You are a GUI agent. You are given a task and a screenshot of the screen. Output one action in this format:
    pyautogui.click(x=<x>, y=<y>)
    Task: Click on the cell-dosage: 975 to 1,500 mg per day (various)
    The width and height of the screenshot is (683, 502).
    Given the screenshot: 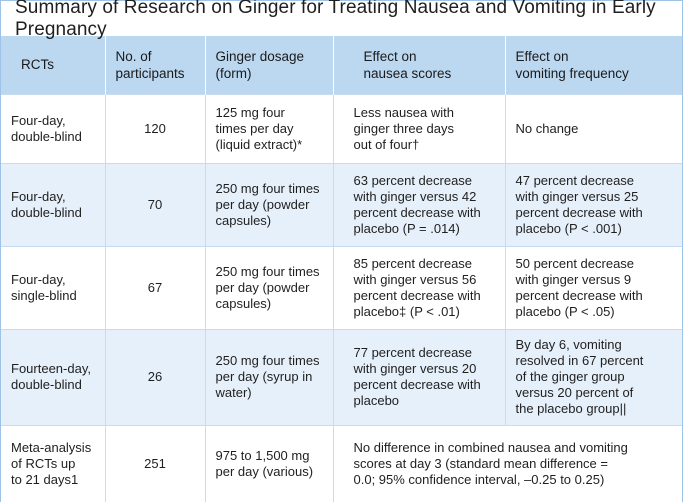 What is the action you would take?
    pyautogui.click(x=269, y=463)
    